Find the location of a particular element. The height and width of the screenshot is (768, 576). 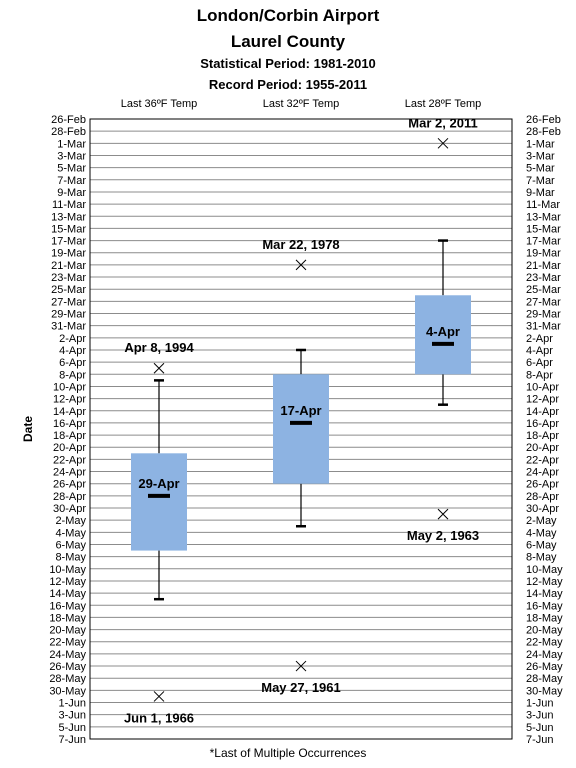

y-tick-label-right: 28-Feb is located at coordinates (543, 132).